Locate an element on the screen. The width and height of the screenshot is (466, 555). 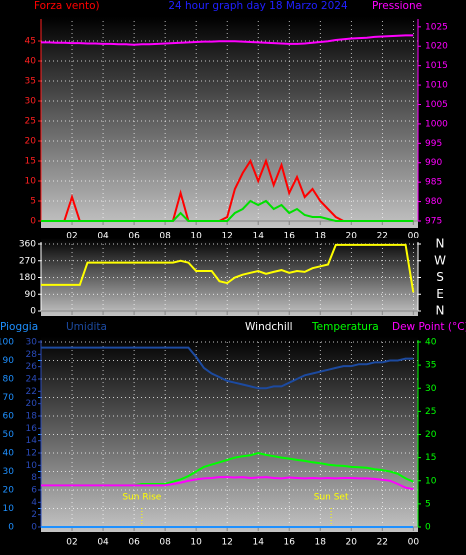
y2-tick-label: 1010 is located at coordinates (436, 86).